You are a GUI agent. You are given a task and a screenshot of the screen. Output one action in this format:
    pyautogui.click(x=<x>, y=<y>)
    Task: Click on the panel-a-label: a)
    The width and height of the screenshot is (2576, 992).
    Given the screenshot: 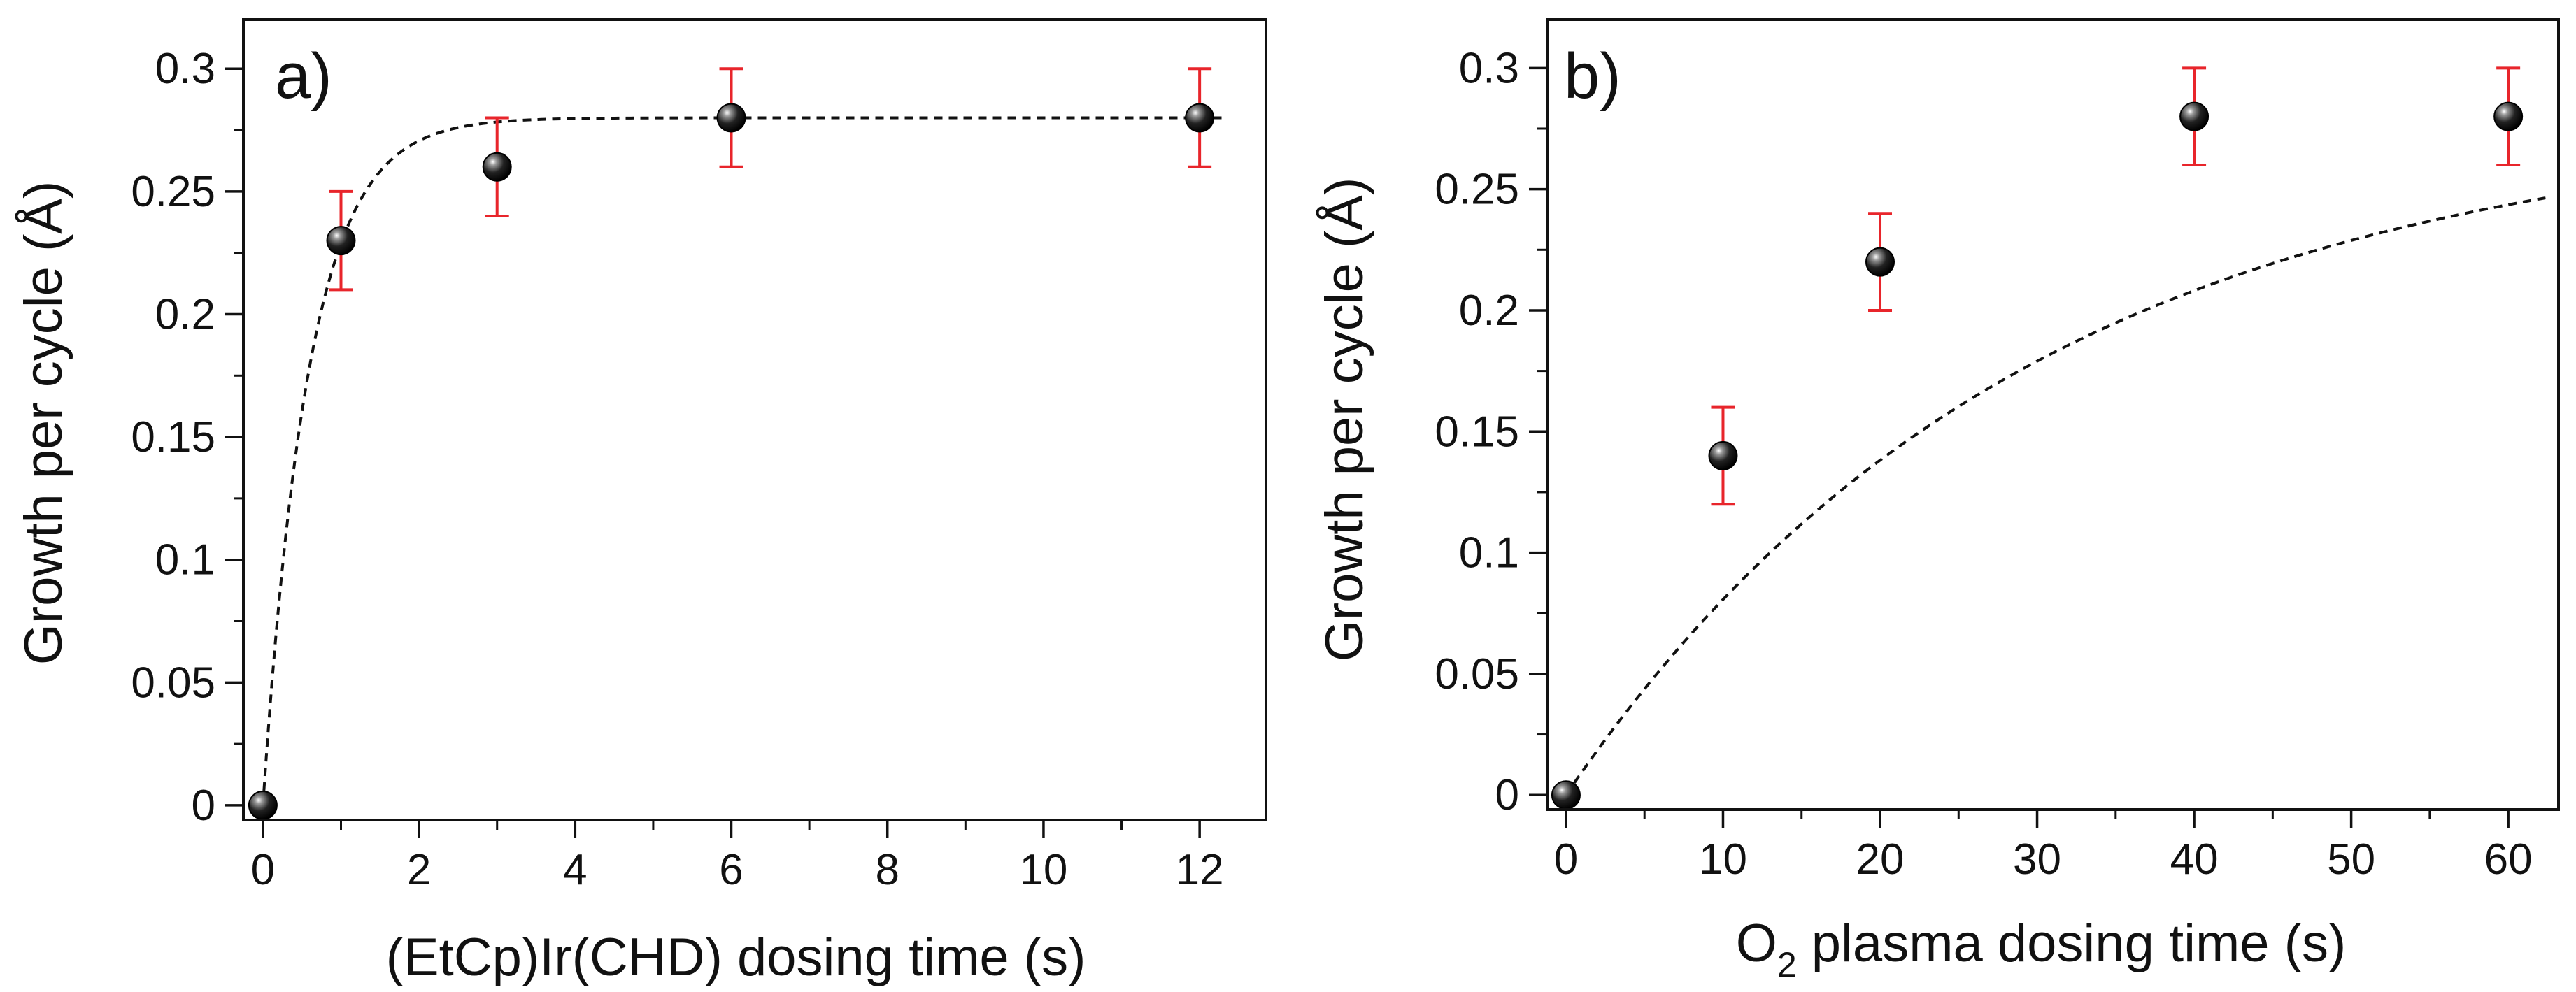 What is the action you would take?
    pyautogui.click(x=303, y=76)
    